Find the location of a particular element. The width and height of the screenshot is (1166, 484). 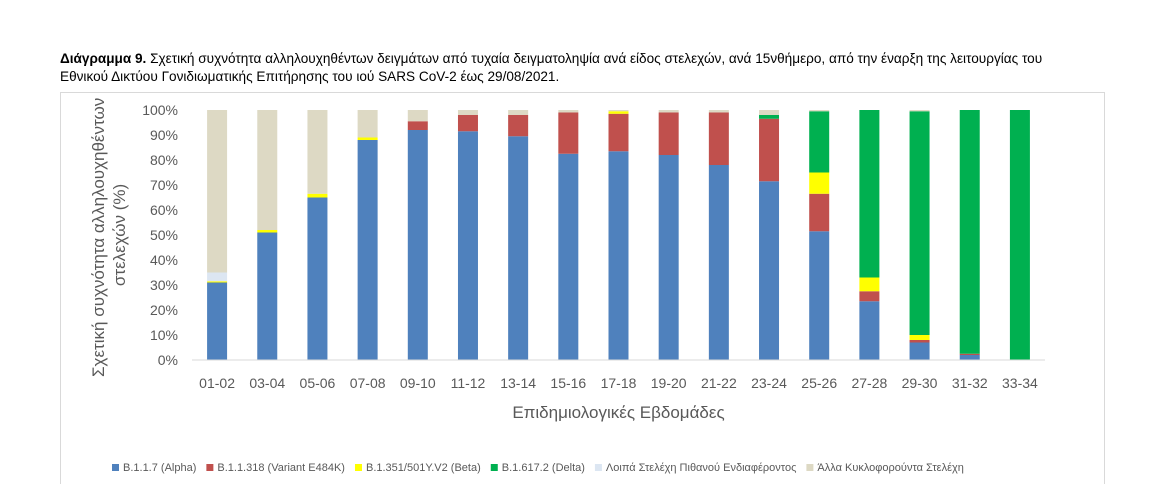

x-axis-title: Επιδημιολογικές Εβδομάδες is located at coordinates (618, 412).